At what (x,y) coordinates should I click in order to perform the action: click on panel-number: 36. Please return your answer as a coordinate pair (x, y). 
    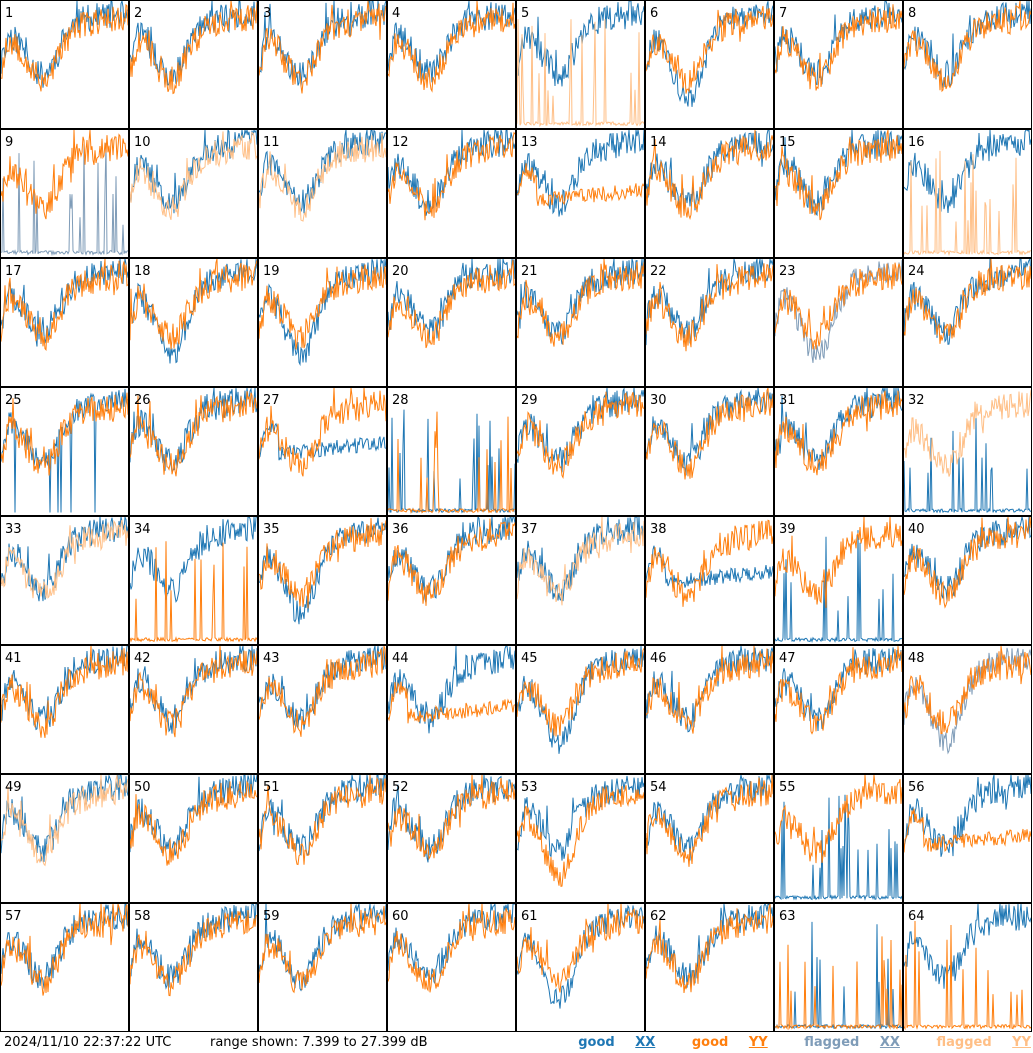
    Looking at the image, I should click on (400, 529).